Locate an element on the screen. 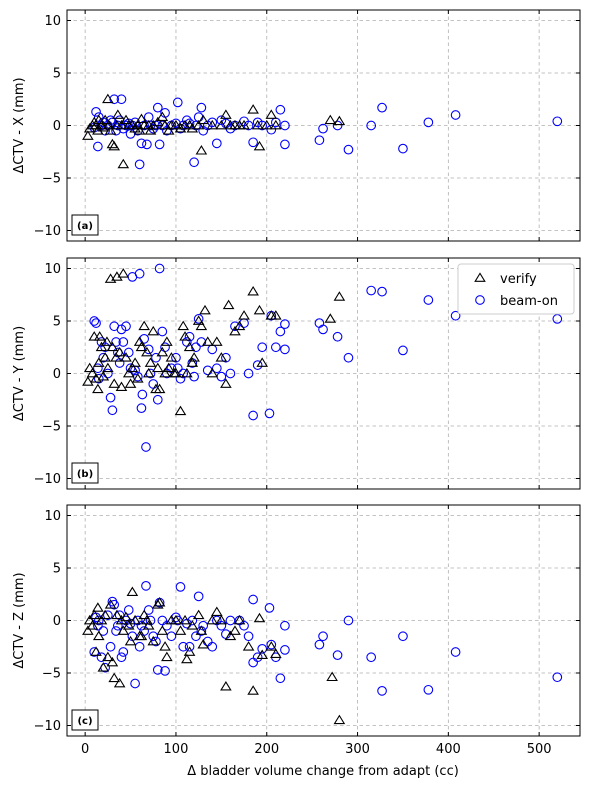 The height and width of the screenshot is (790, 590). y-axis-label: ΔCTV - X (mm) is located at coordinates (19, 125).